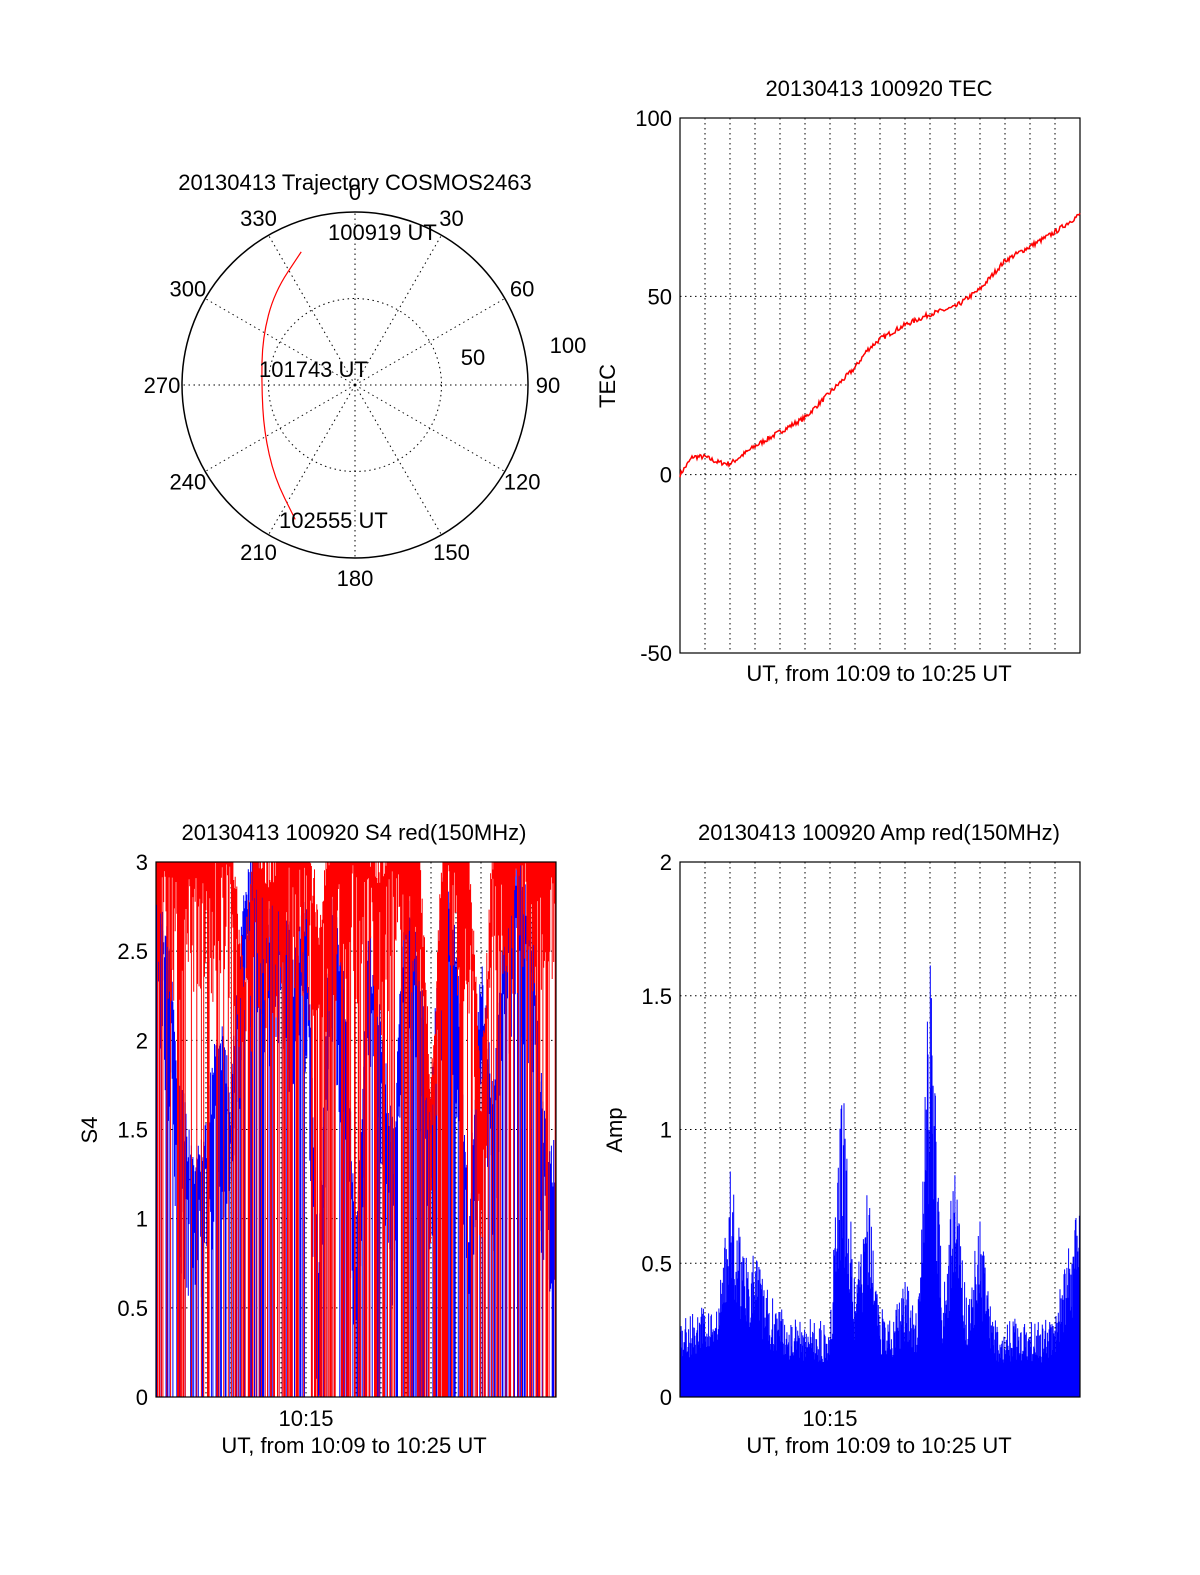 This screenshot has width=1200, height=1575. What do you see at coordinates (281, 385) in the screenshot?
I see `trajectory-track` at bounding box center [281, 385].